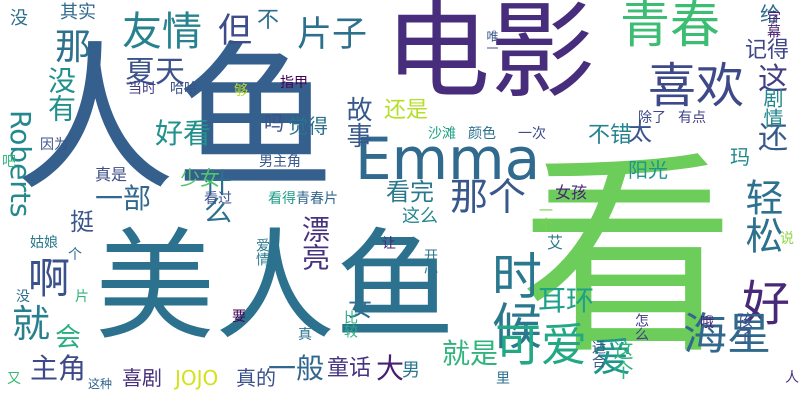 The height and width of the screenshot is (400, 800). What do you see at coordinates (772, 108) in the screenshot?
I see `word-55: 剧情` at bounding box center [772, 108].